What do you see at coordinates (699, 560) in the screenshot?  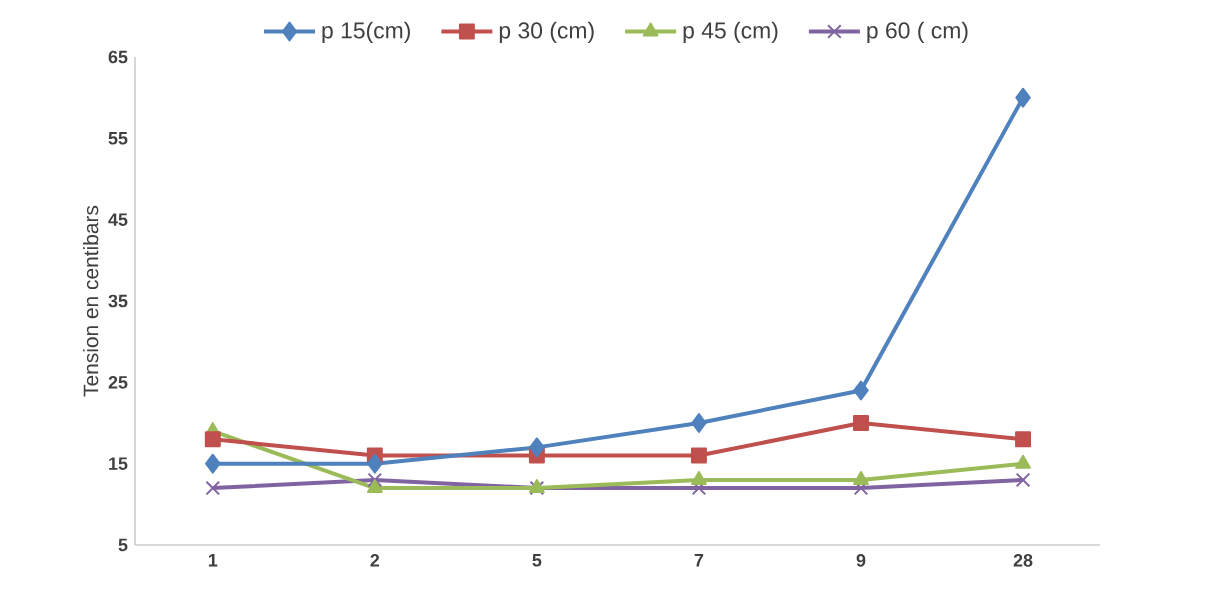 I see `x-tick-label: 7` at bounding box center [699, 560].